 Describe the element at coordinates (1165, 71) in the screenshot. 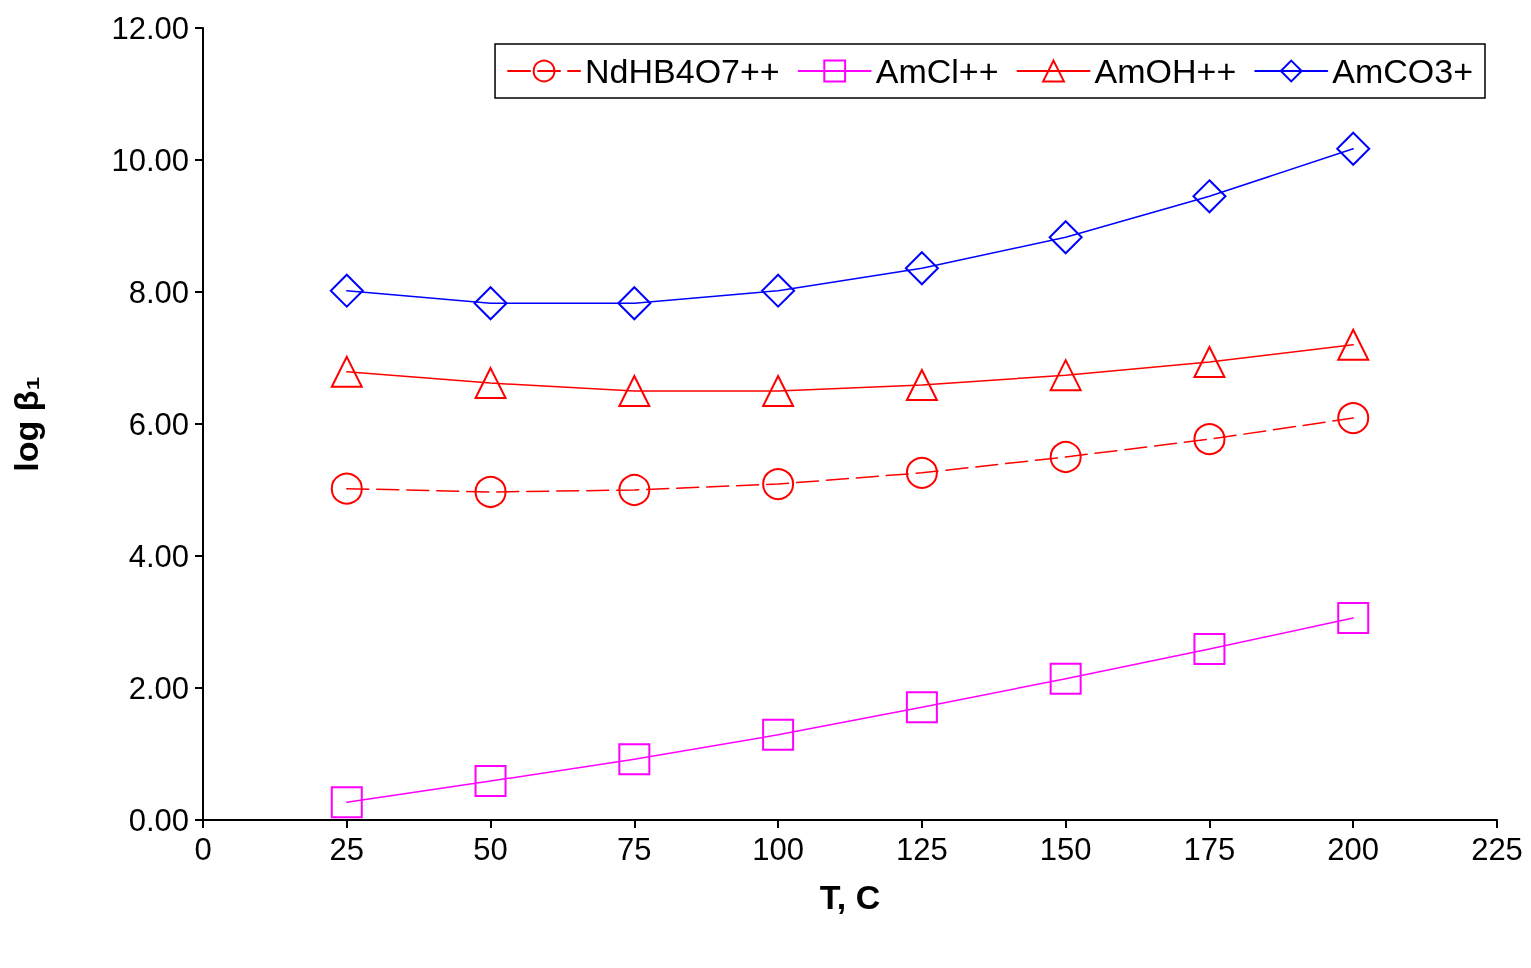

I see `legend-label: AmOH++` at that location.